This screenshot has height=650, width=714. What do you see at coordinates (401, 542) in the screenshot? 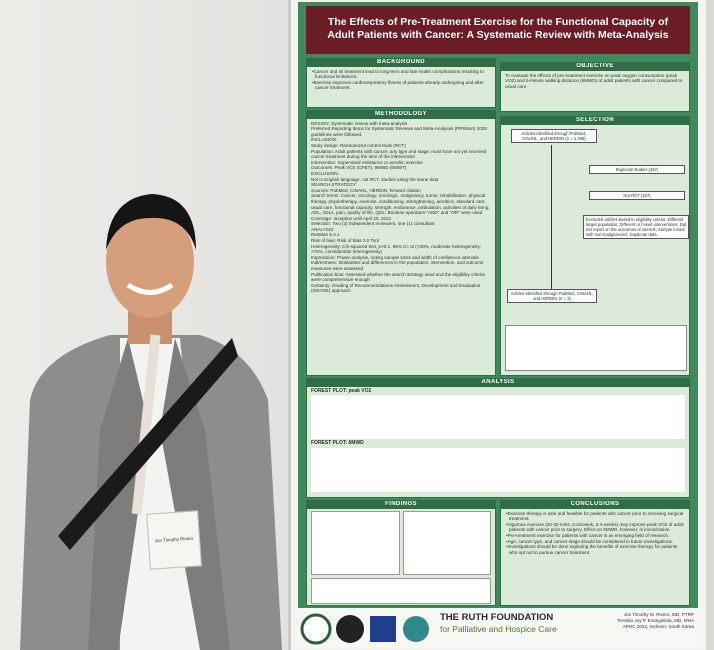
I see `findings-tables` at bounding box center [401, 542].